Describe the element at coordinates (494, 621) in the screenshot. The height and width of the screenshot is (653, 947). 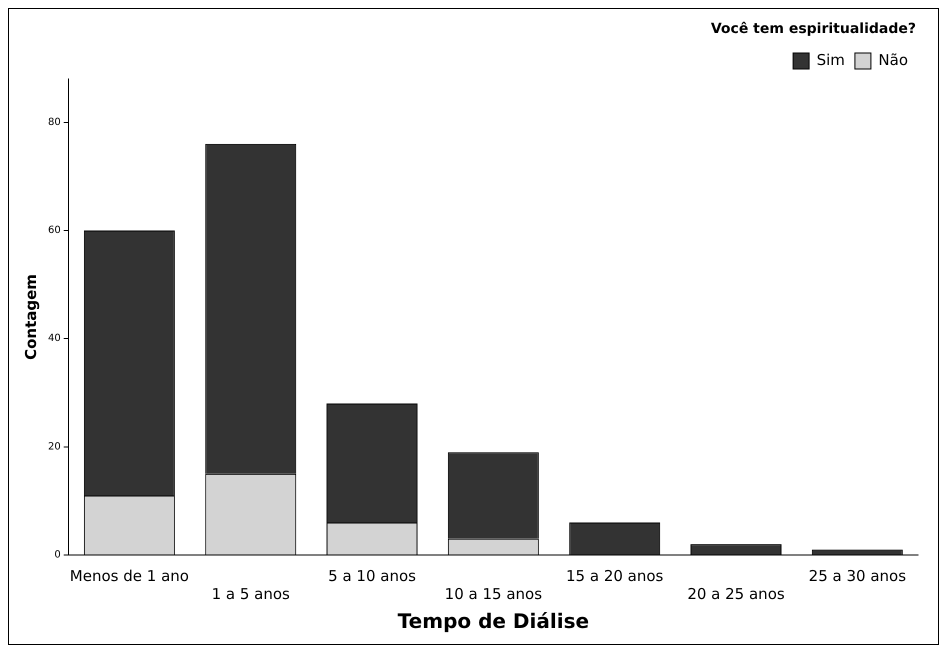
I see `x-axis-title: Tempo de Diálise` at that location.